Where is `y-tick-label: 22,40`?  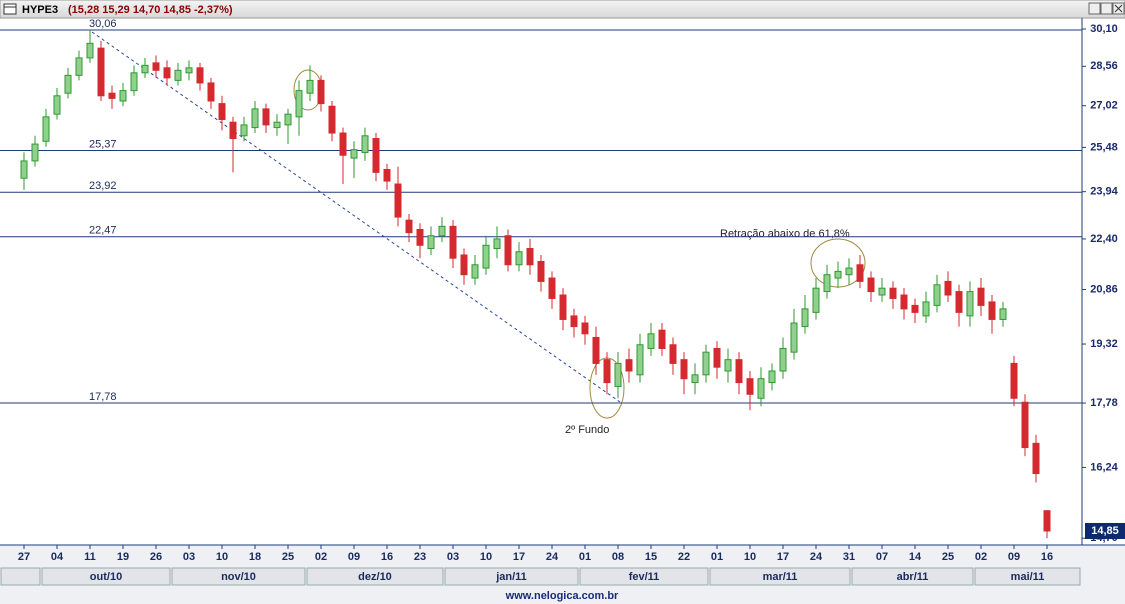
y-tick-label: 22,40 is located at coordinates (1104, 239).